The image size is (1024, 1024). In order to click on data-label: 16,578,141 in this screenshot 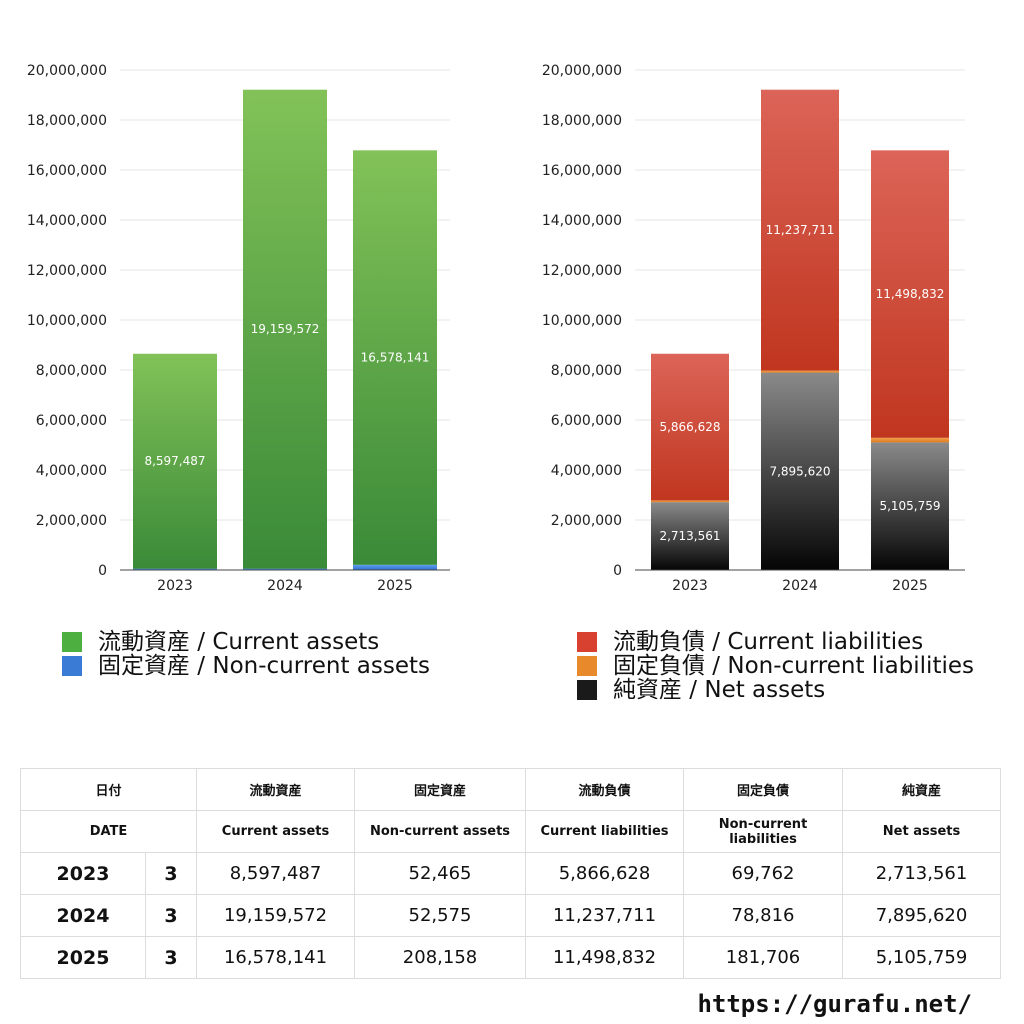, I will do `click(395, 358)`.